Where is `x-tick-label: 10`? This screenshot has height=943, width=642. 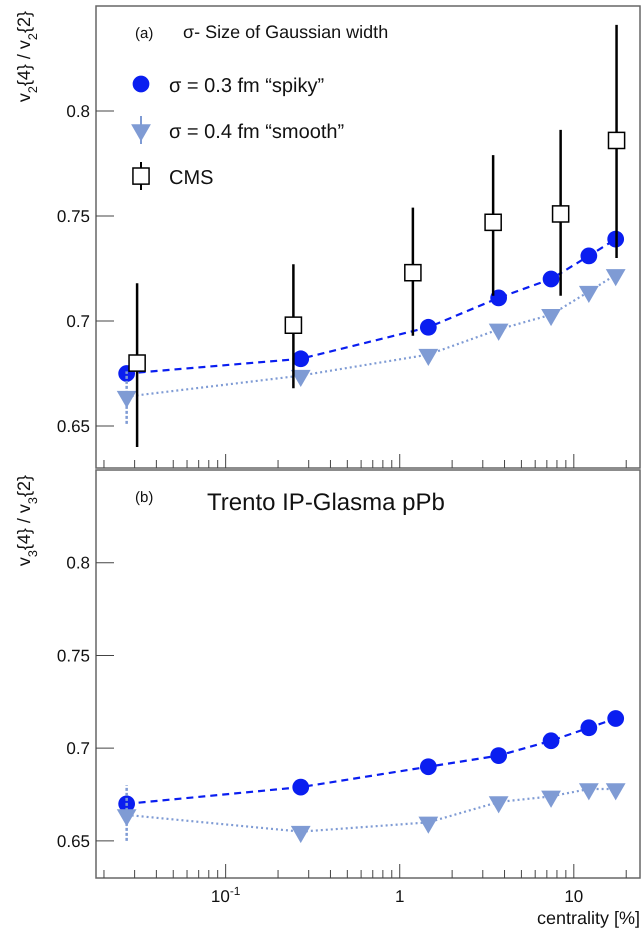
x-tick-label: 10 is located at coordinates (574, 896).